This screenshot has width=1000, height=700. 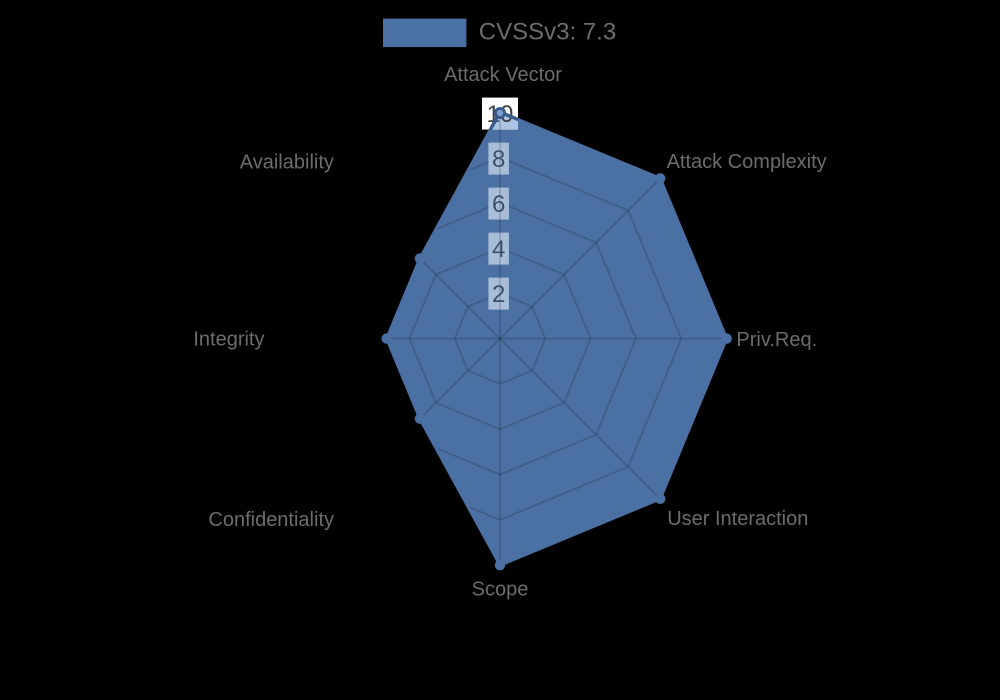 What do you see at coordinates (271, 520) in the screenshot?
I see `svg-text: Confidentiality` at bounding box center [271, 520].